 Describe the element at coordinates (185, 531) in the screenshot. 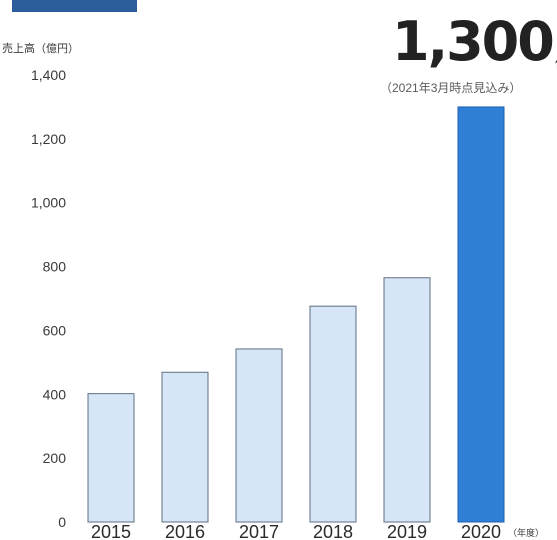

I see `x-tick-label: 2016` at that location.